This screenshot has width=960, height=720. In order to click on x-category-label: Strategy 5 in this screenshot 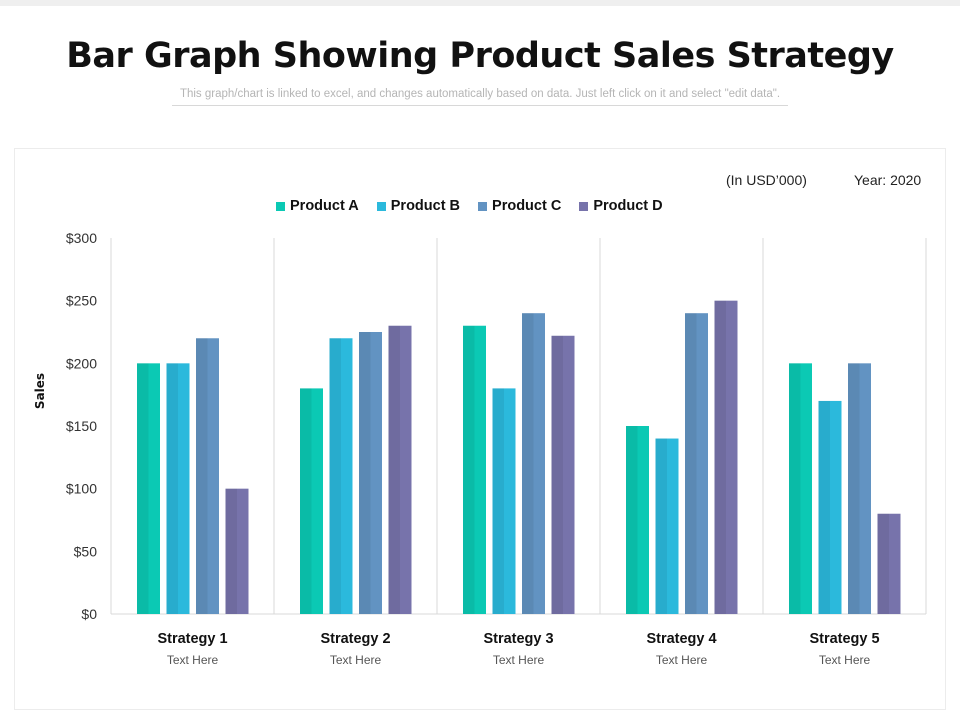, I will do `click(844, 639)`.